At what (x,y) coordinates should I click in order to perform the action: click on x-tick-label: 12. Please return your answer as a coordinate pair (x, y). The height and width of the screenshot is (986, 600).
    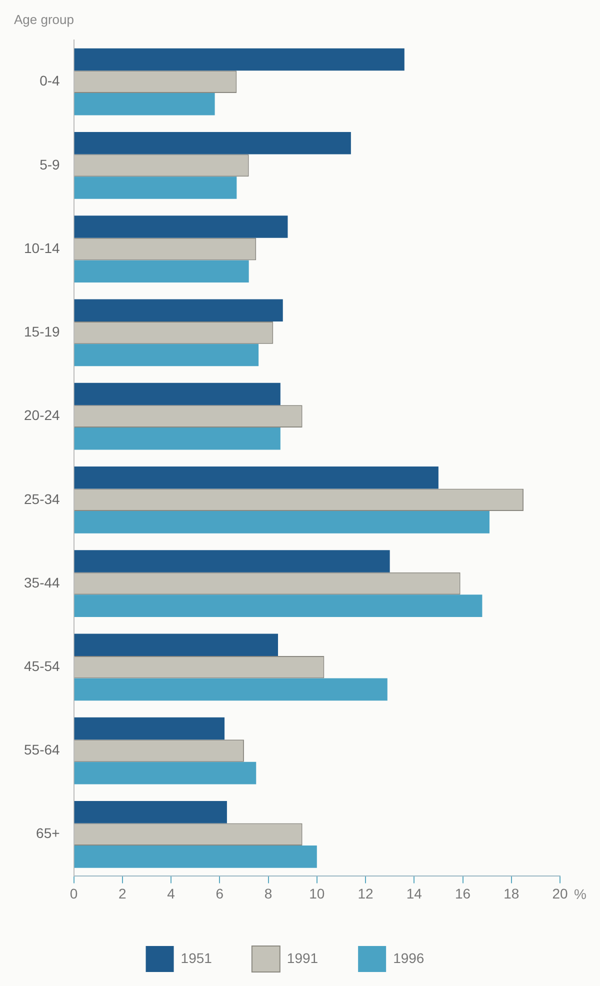
    Looking at the image, I should click on (366, 893).